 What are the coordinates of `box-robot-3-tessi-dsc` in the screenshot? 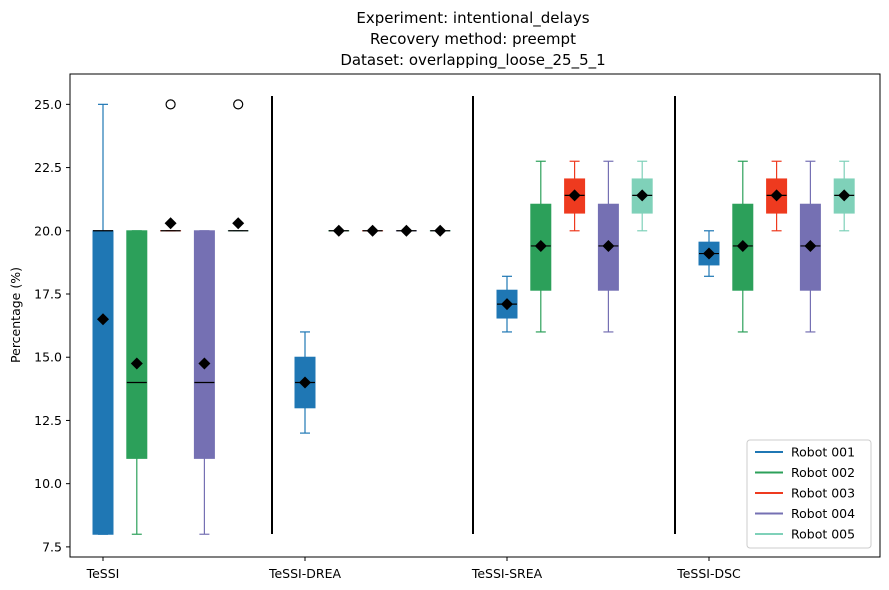 It's located at (777, 196).